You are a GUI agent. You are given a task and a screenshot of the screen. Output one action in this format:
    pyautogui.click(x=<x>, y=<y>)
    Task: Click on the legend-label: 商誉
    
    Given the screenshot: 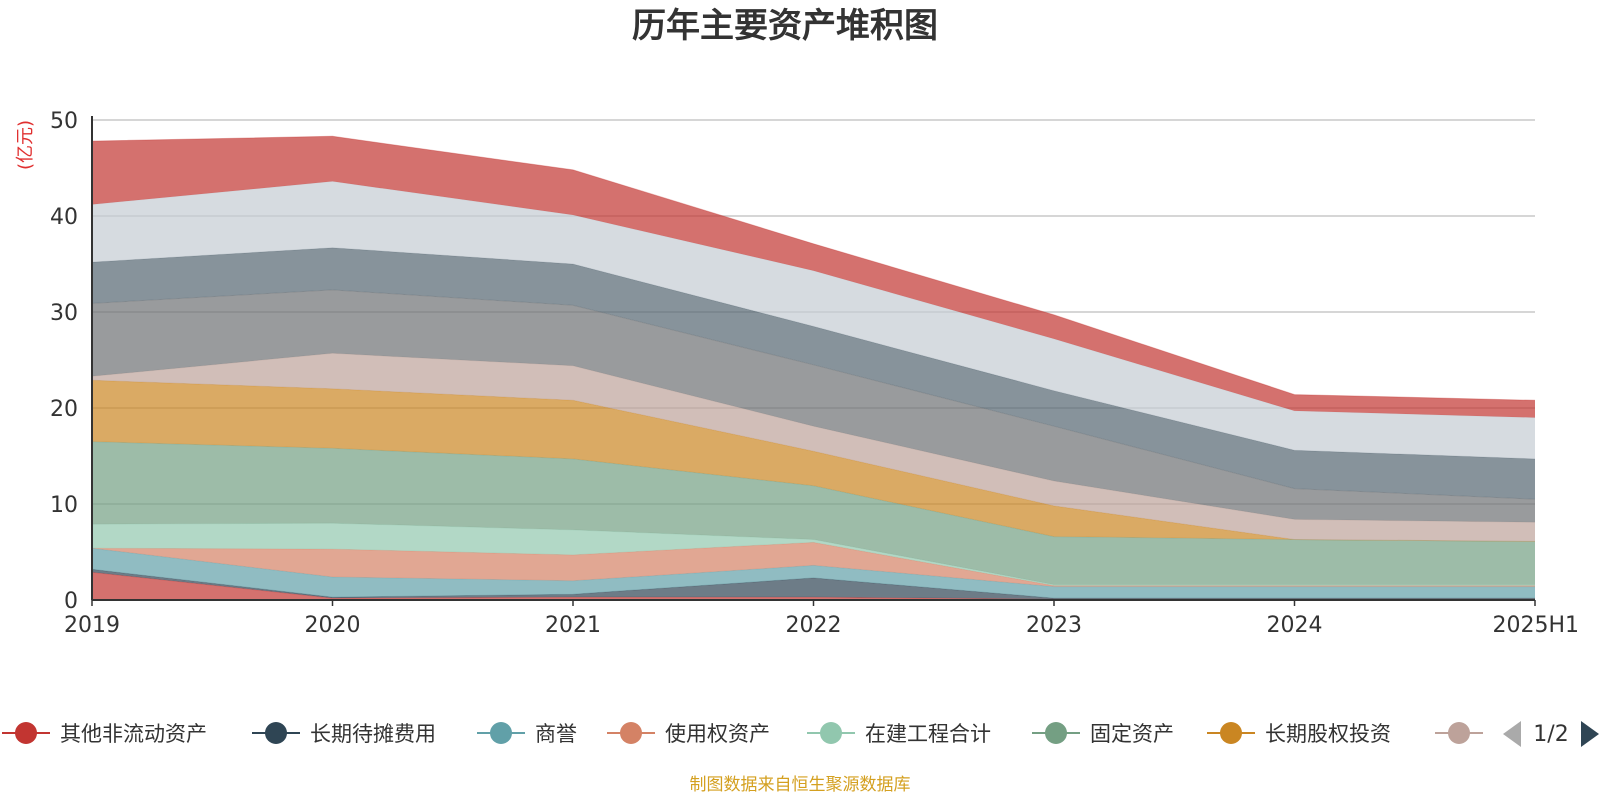 What is the action you would take?
    pyautogui.click(x=556, y=734)
    